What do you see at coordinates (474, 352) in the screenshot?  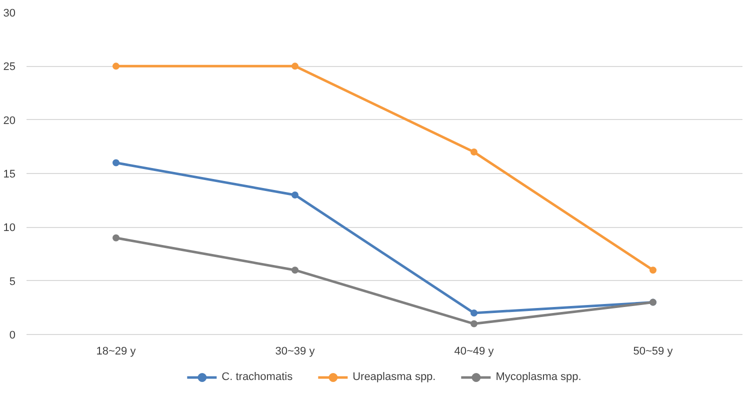 I see `x-tick-label: 40~49 y` at bounding box center [474, 352].